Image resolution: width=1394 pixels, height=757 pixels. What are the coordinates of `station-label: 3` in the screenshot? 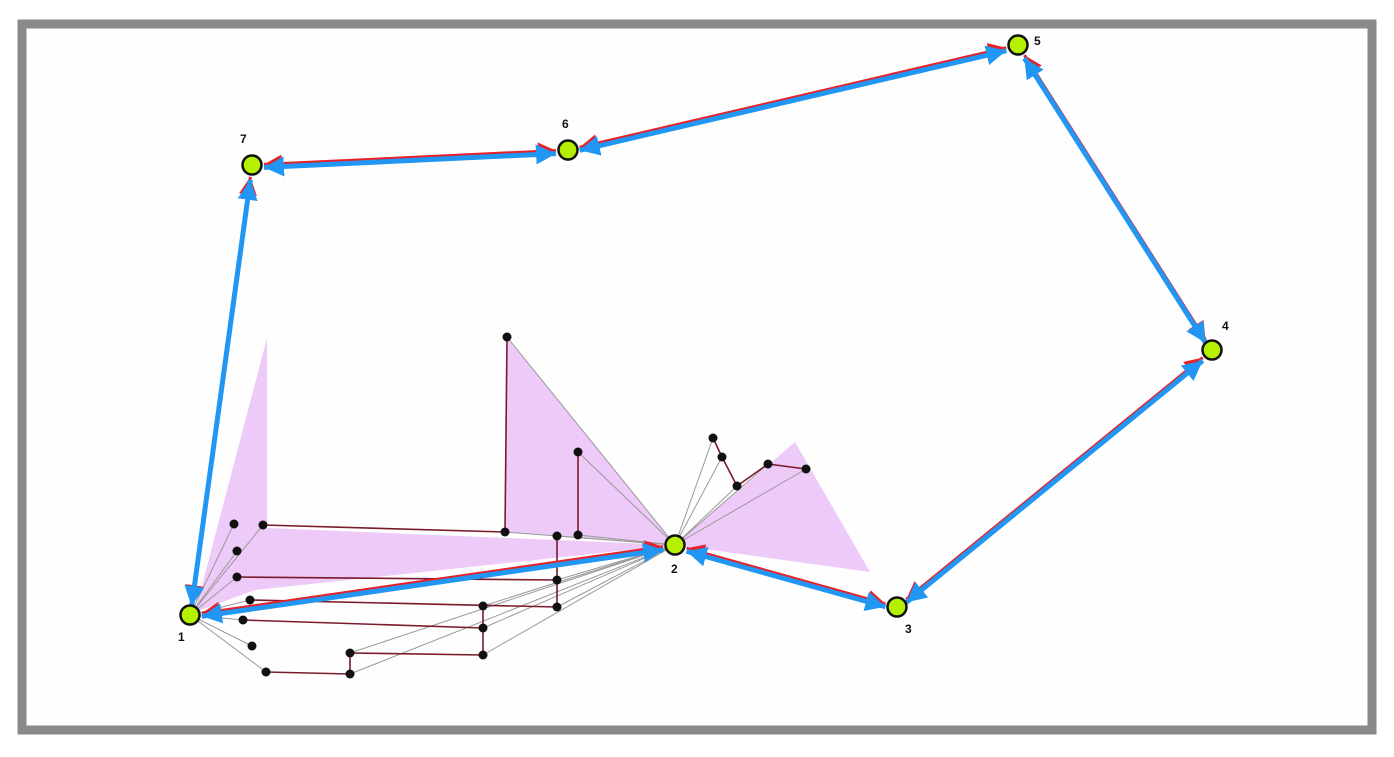 It's located at (908, 629).